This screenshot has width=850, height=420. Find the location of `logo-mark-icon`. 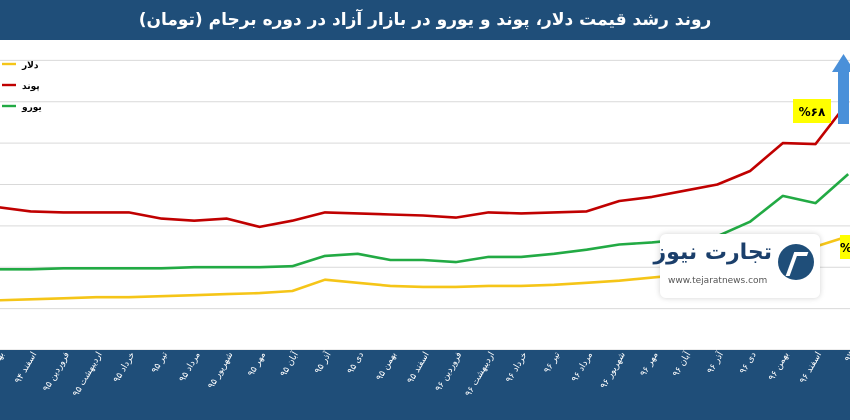

logo-mark-icon is located at coordinates (796, 262).